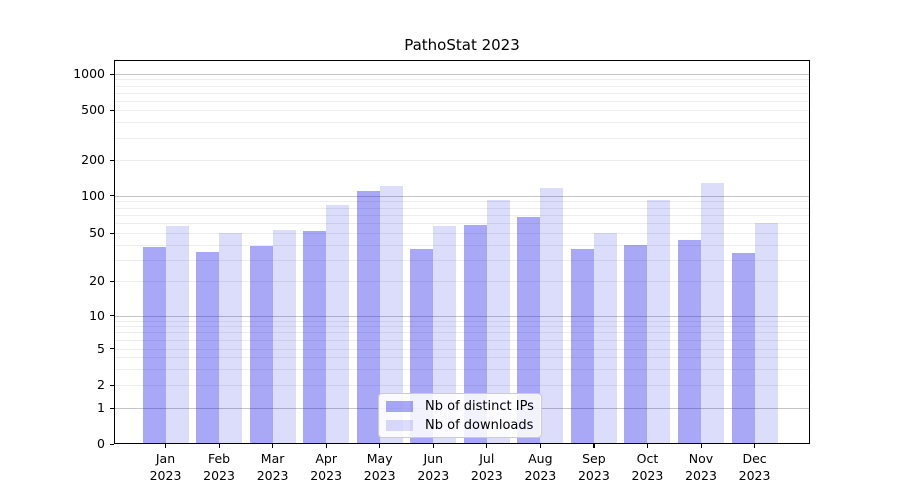  I want to click on y-tick-label: 50, so click(97, 232).